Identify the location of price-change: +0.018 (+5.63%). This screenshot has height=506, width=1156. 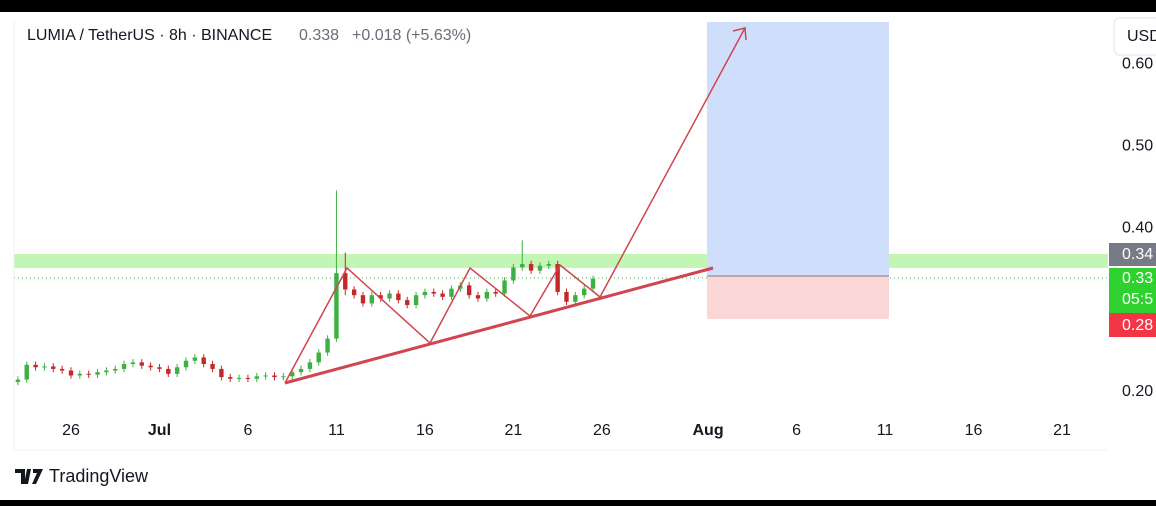
(411, 35).